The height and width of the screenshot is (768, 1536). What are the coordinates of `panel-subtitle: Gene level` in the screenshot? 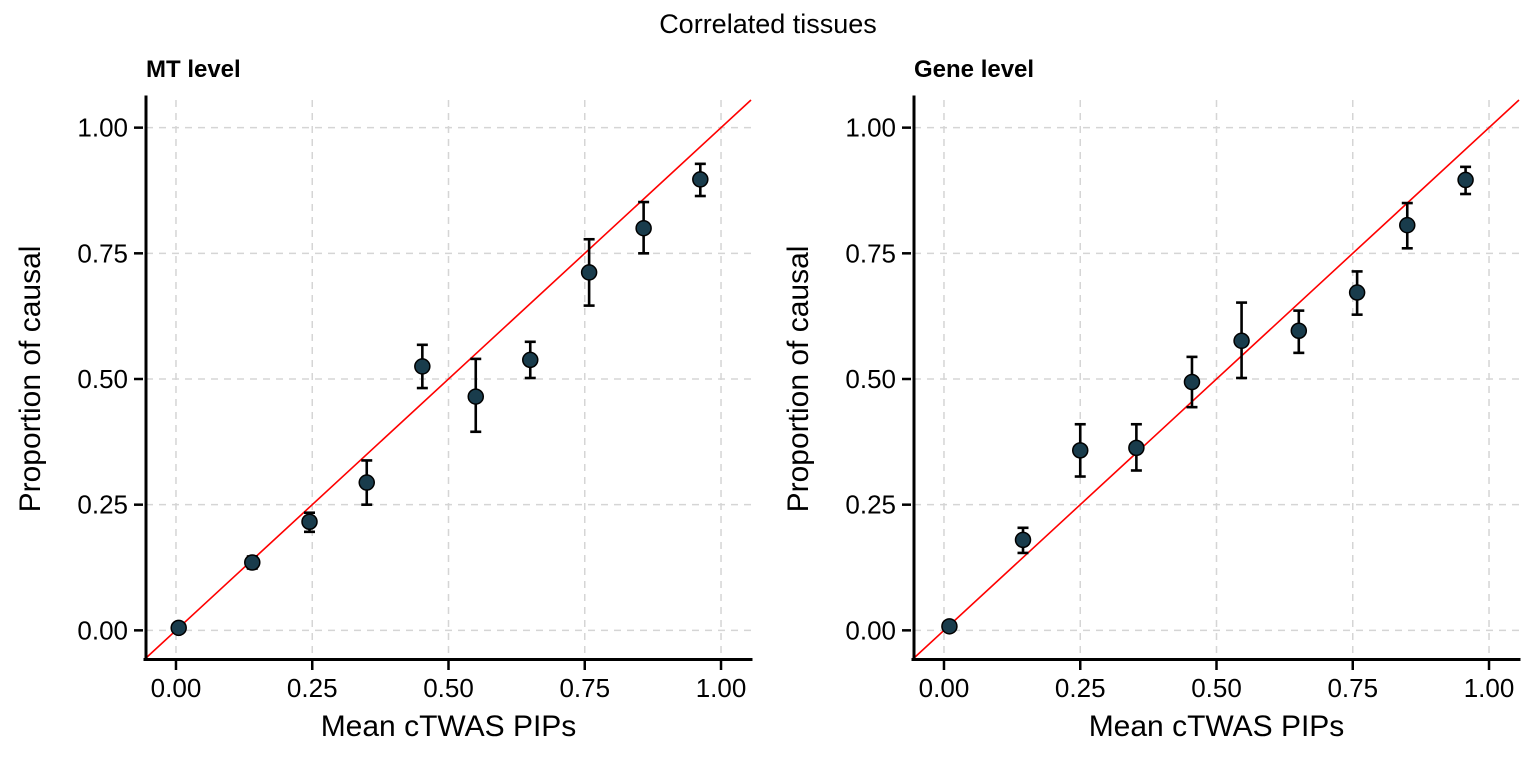 It's located at (974, 69).